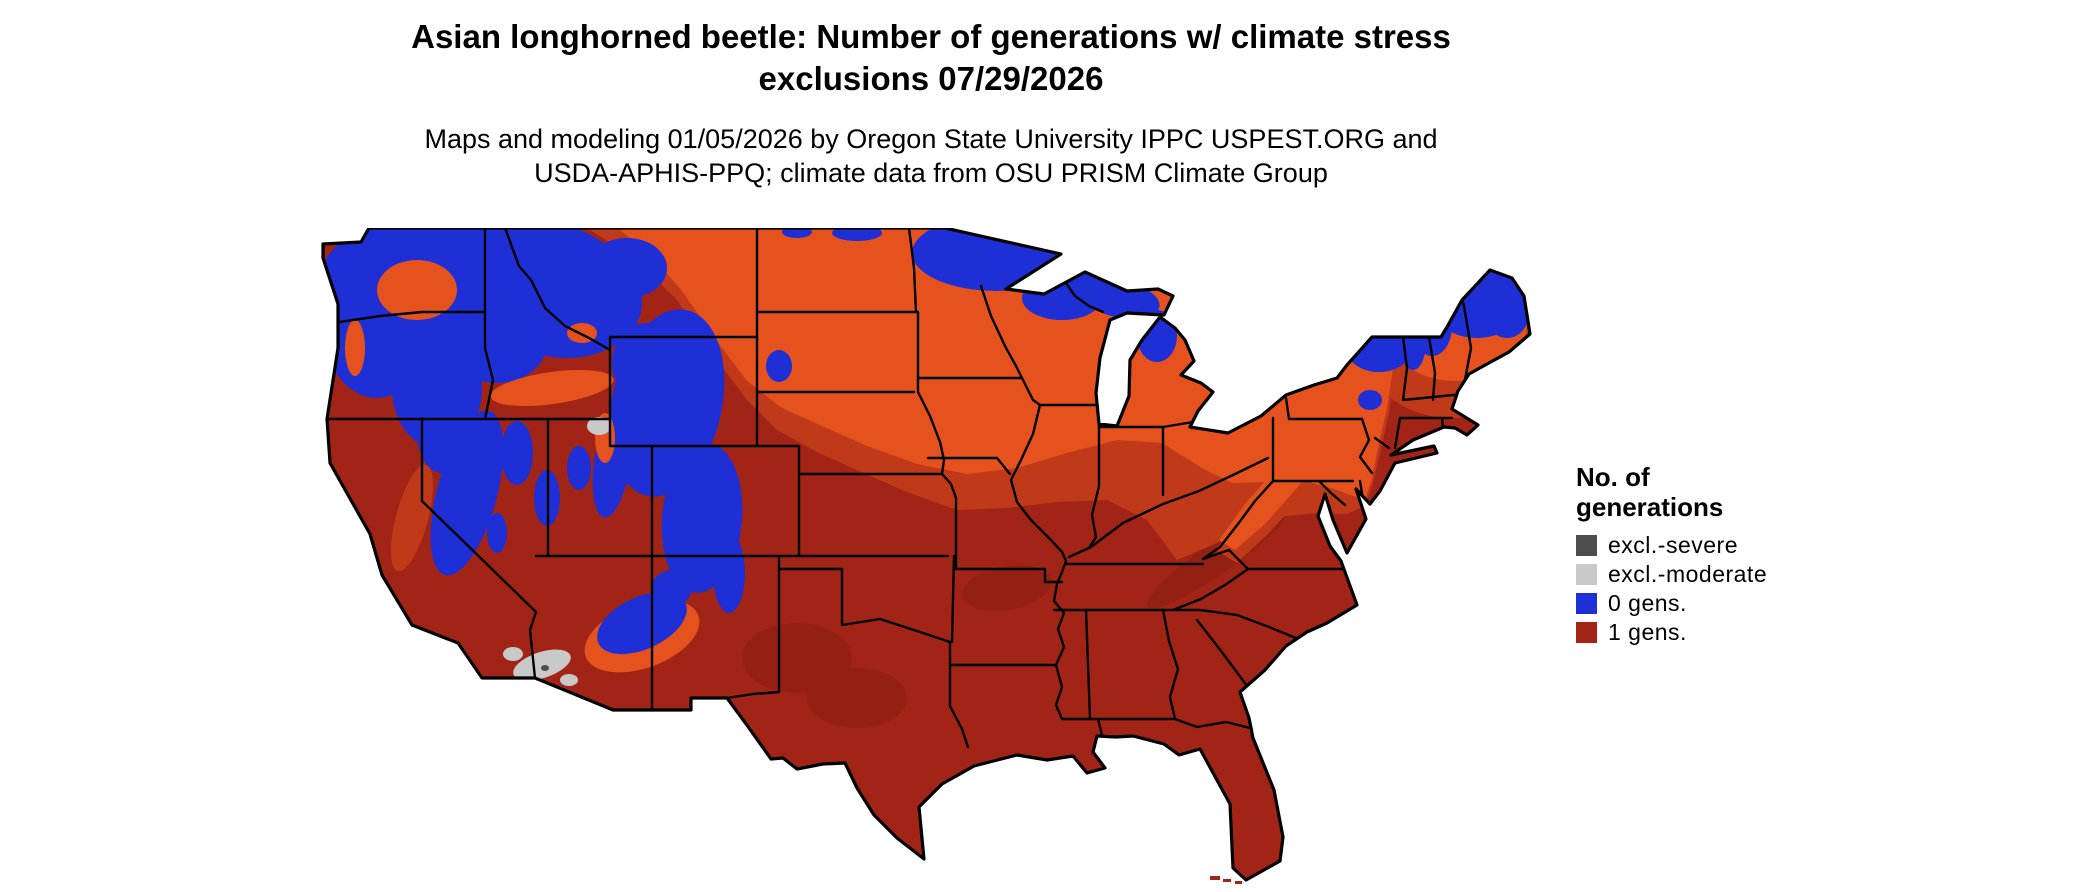 The image size is (2100, 892). What do you see at coordinates (1741, 545) in the screenshot?
I see `legend-item-excl-severe: excl.-severe` at bounding box center [1741, 545].